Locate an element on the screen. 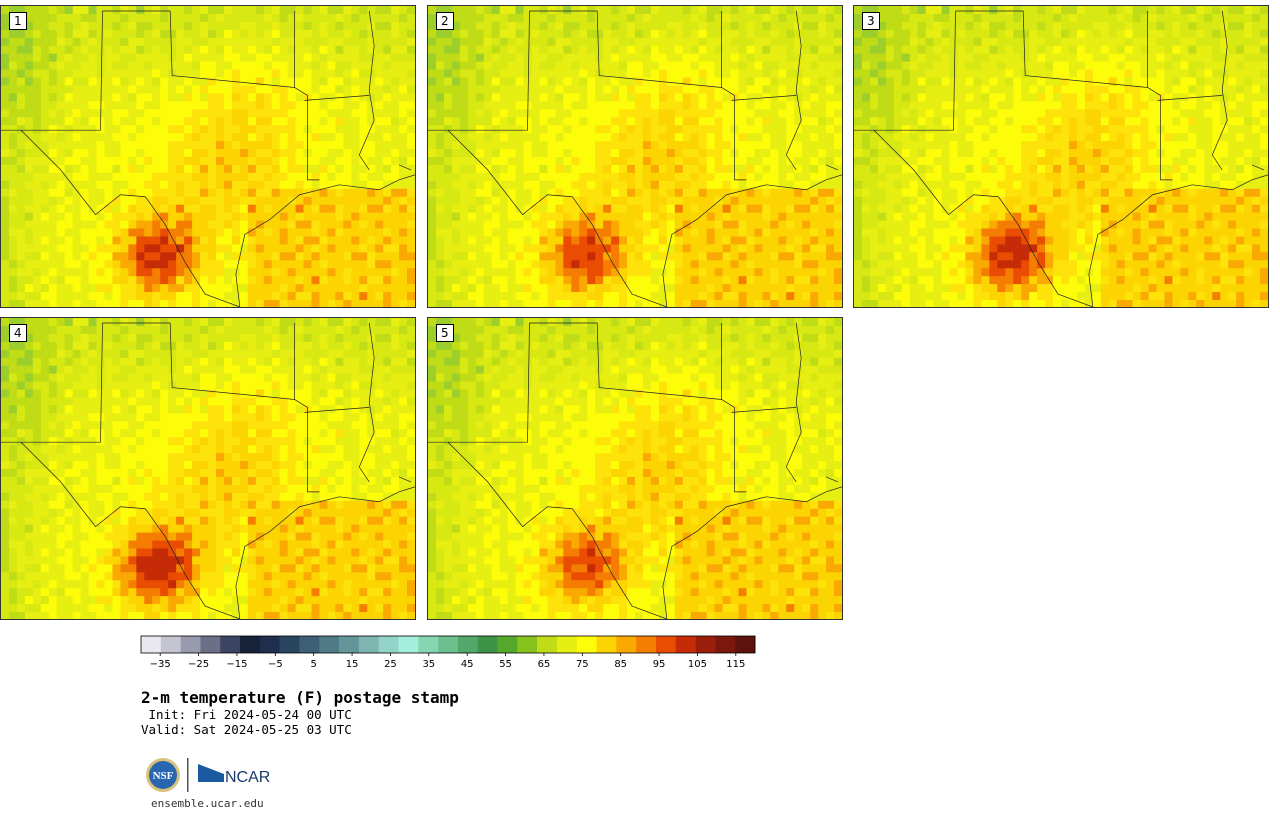  colorbar-tick-label: −35 is located at coordinates (160, 664).